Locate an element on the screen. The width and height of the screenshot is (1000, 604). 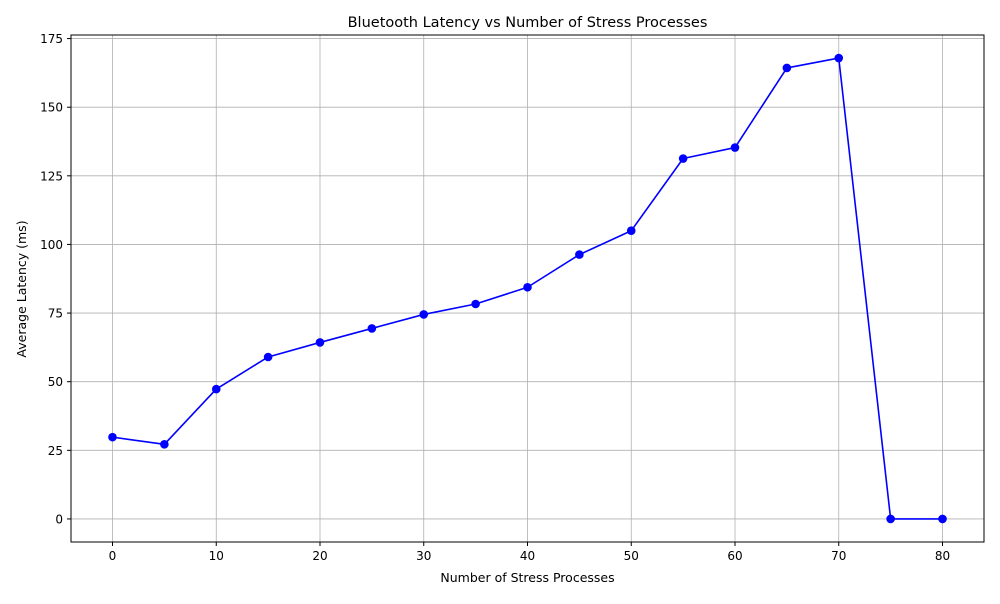
y-tick-label: 150 is located at coordinates (51, 108).